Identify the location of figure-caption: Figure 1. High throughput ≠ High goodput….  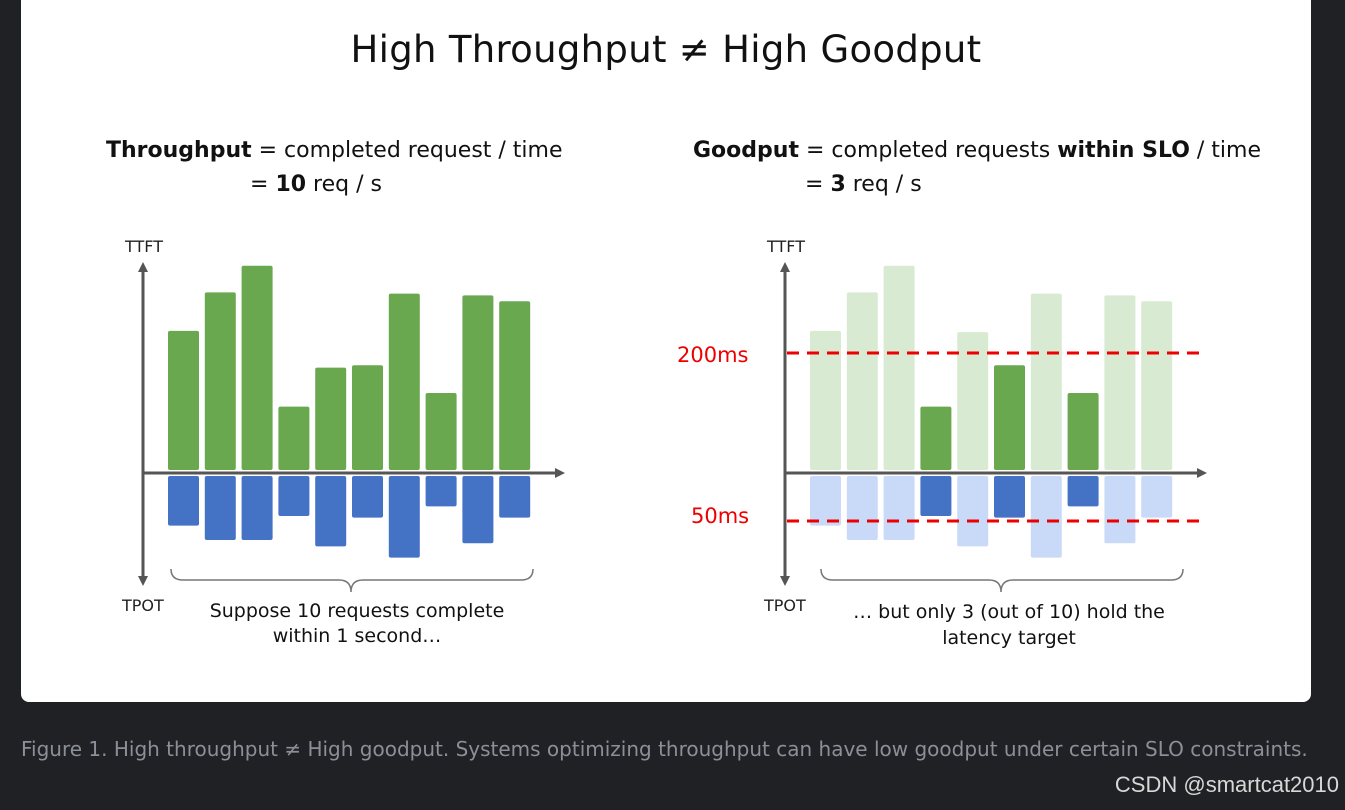
(664, 749).